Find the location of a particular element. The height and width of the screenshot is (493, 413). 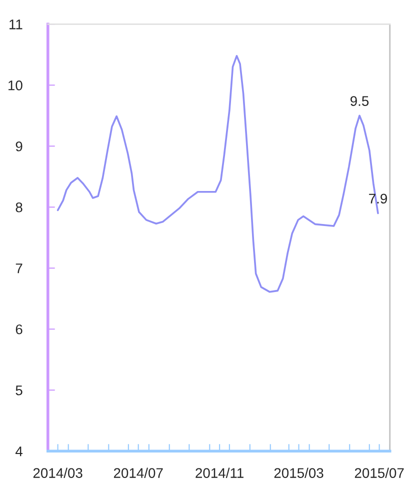

y-tick-label: 5 is located at coordinates (19, 391).